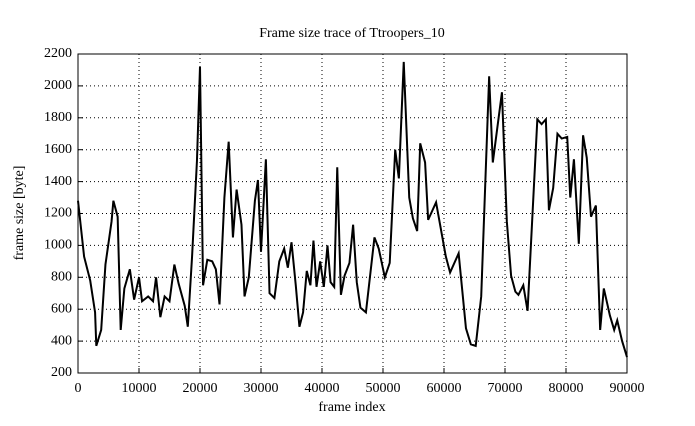 This screenshot has height=426, width=695. Describe the element at coordinates (61, 372) in the screenshot. I see `y-tick-label: 200` at that location.